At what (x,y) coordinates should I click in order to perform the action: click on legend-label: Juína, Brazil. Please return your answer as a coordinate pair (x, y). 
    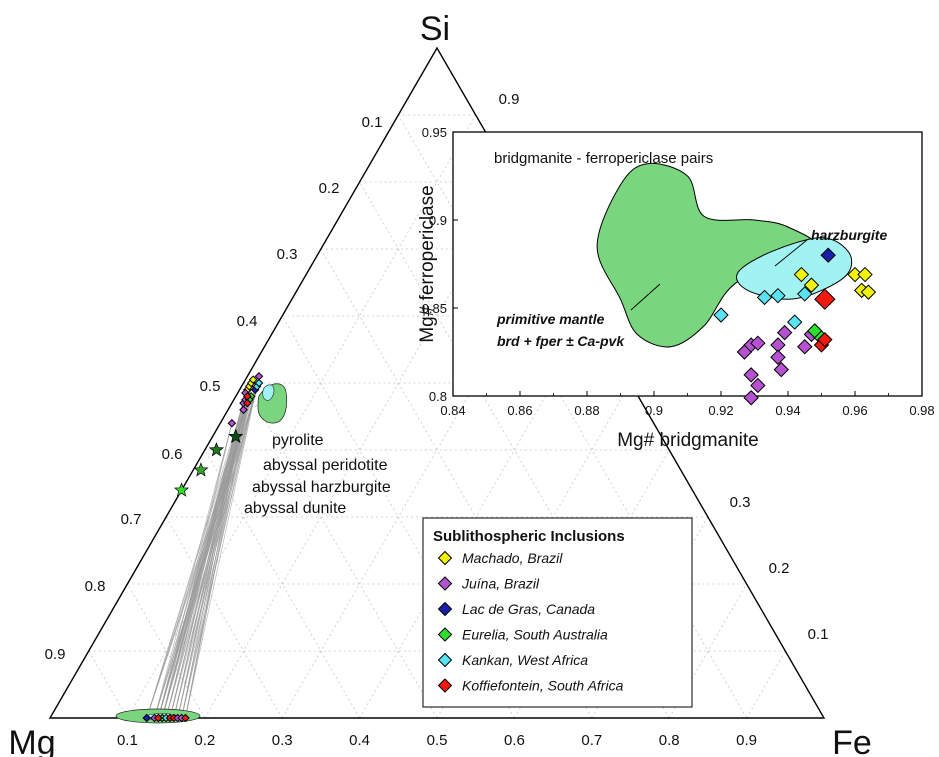
    Looking at the image, I should click on (500, 584).